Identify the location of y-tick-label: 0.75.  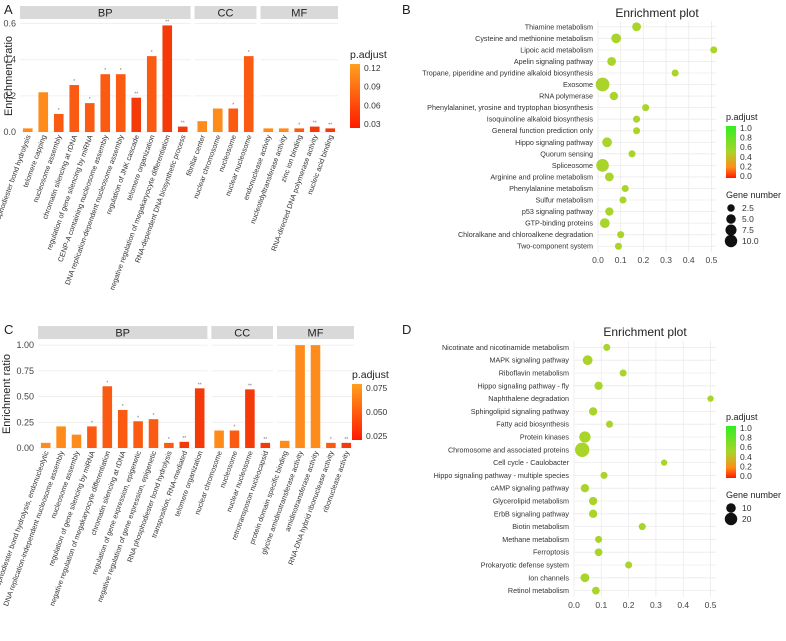
(25, 371).